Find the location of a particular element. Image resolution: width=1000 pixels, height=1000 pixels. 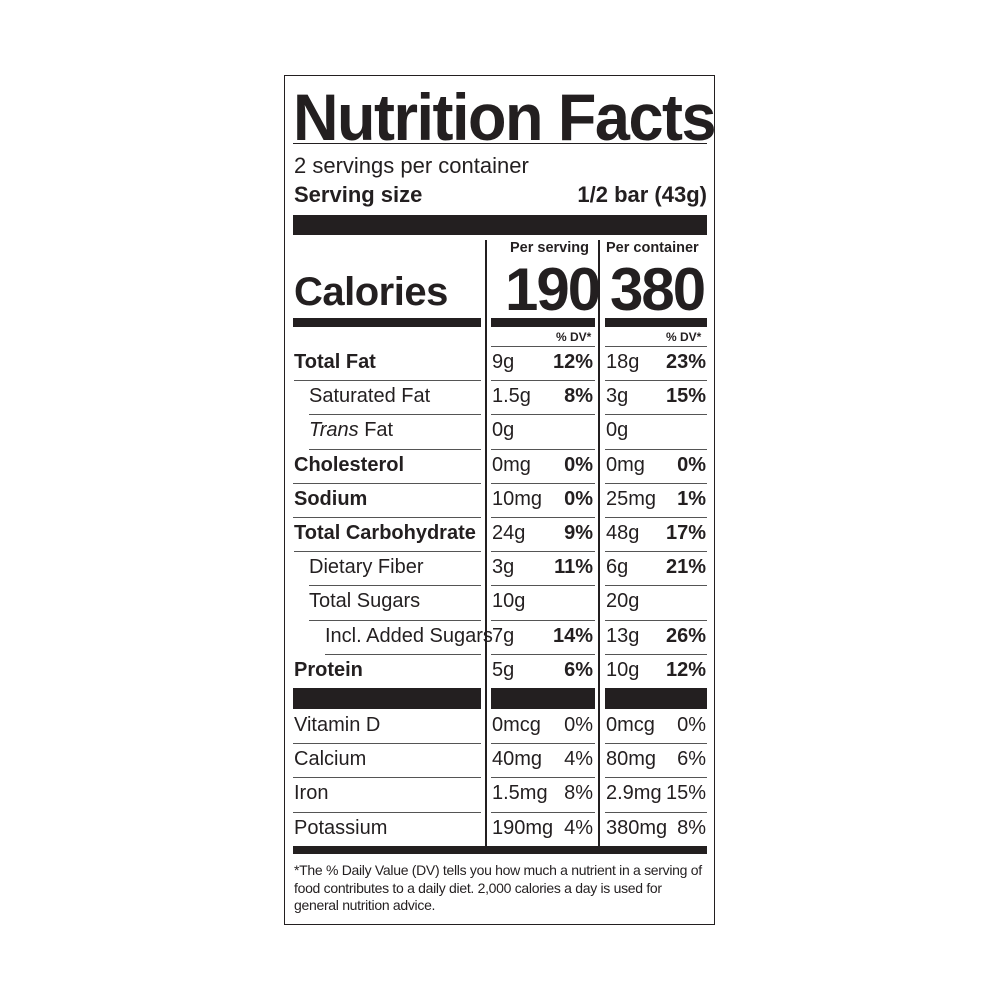

serving-amount: 10g is located at coordinates (509, 601).